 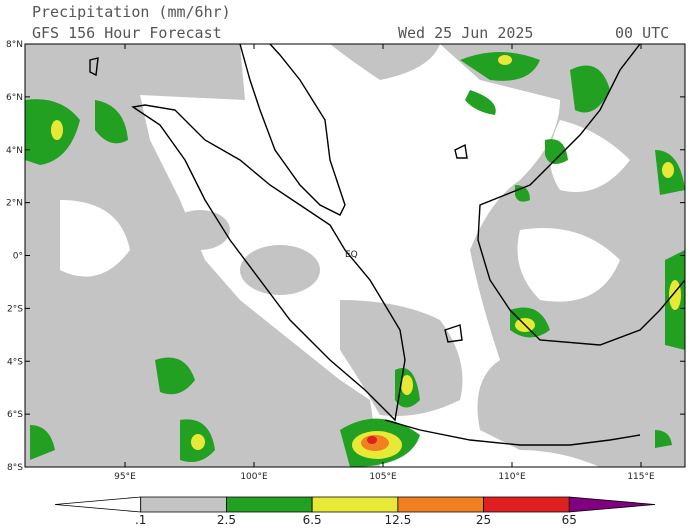 What do you see at coordinates (375, 443) in the screenshot?
I see `precip-orange` at bounding box center [375, 443].